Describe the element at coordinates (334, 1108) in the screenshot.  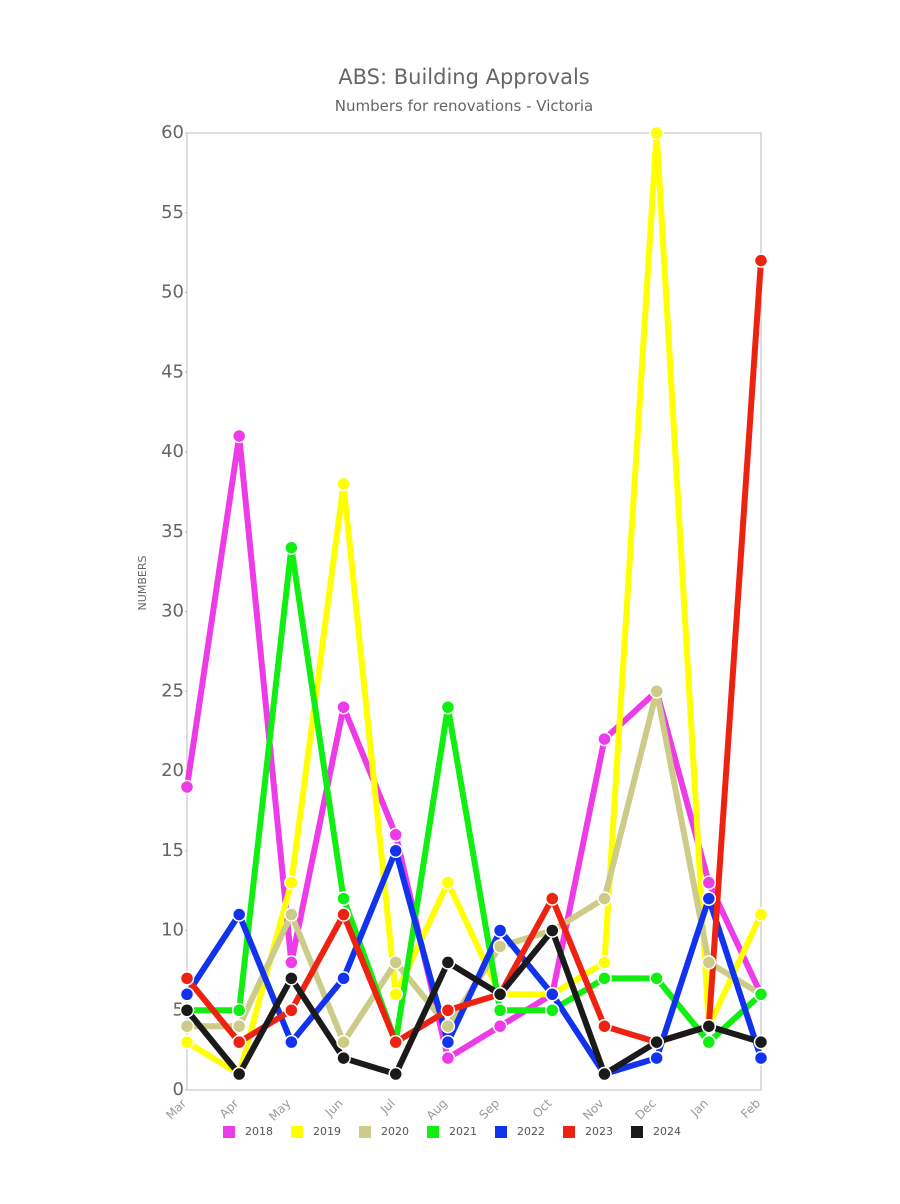
I see `x-tick-label: Jun` at that location.